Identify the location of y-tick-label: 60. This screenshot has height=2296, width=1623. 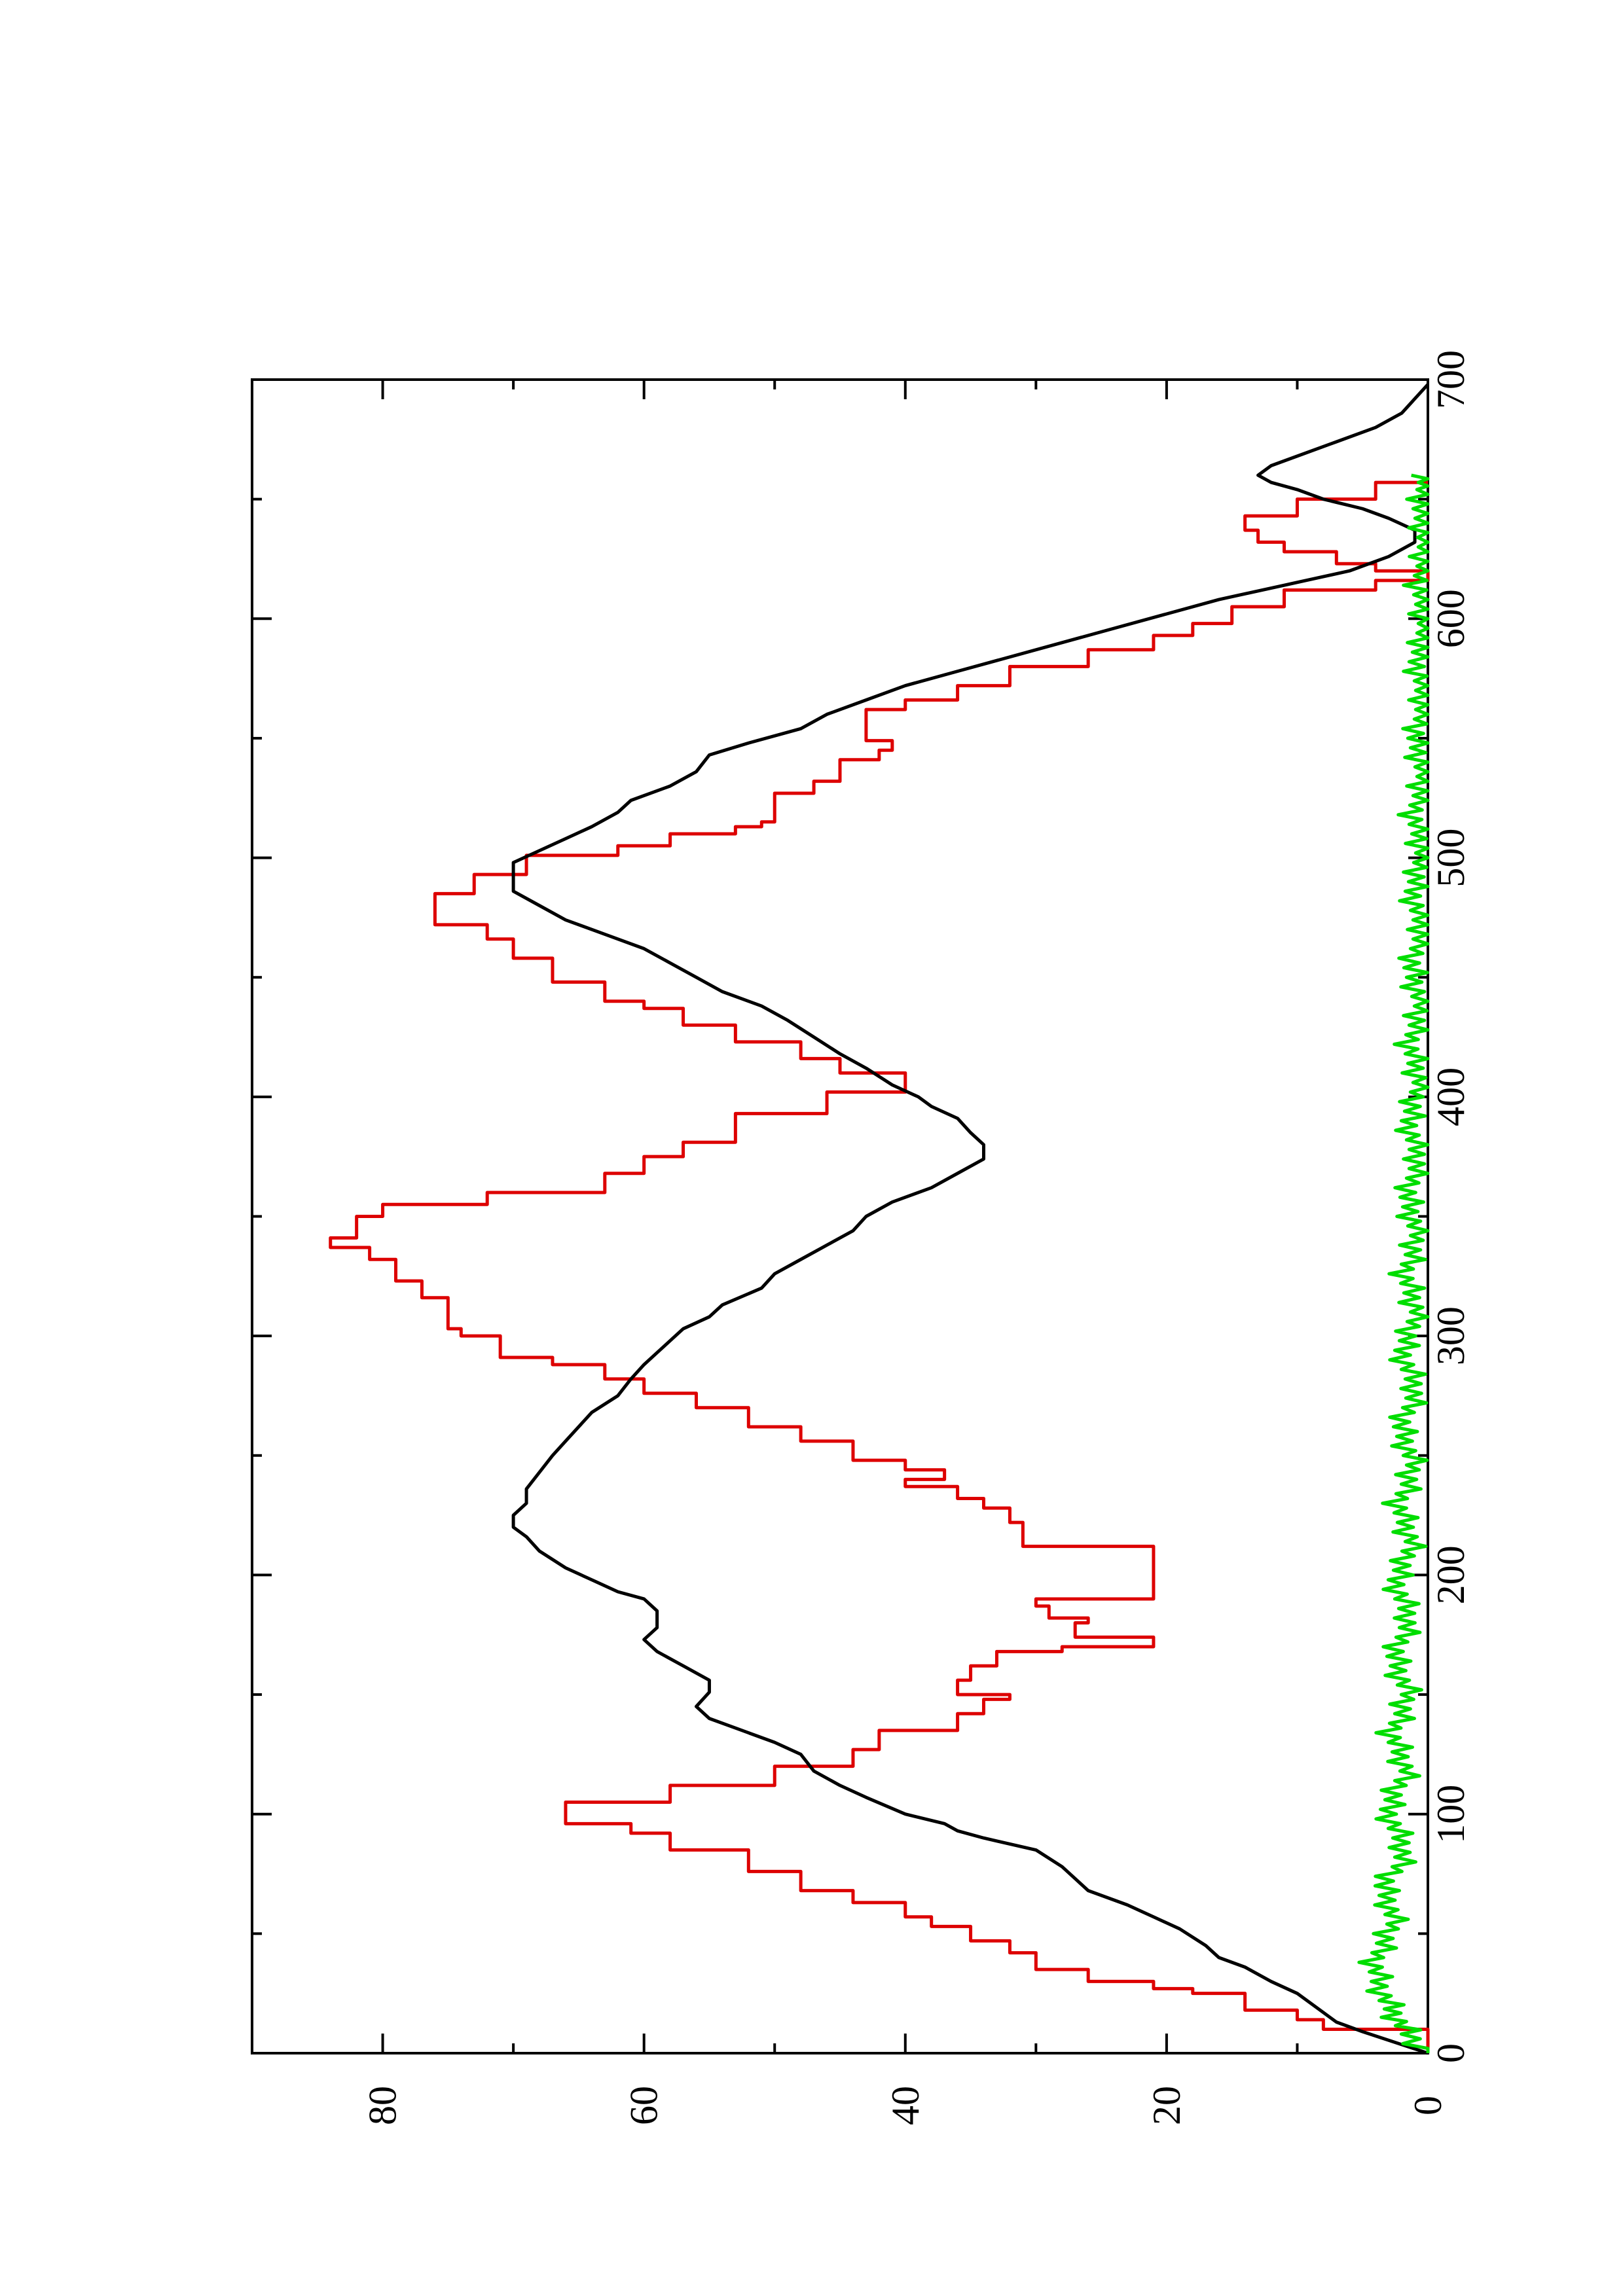
(644, 2105).